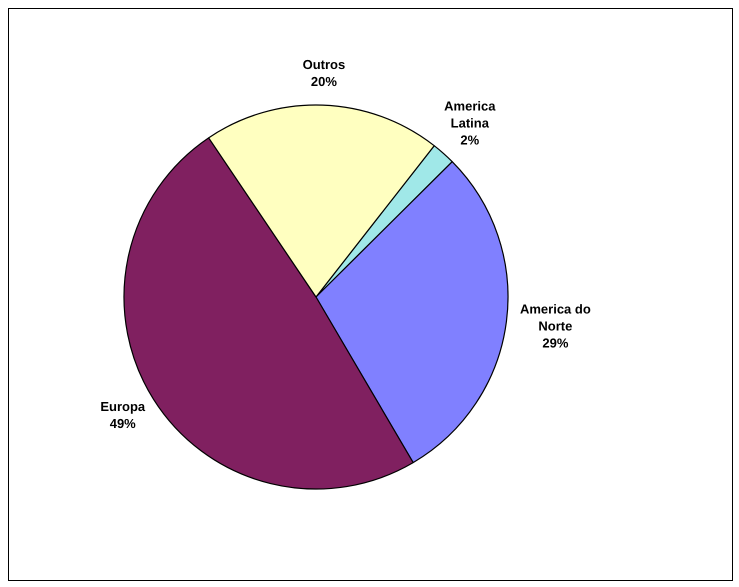 Image resolution: width=739 pixels, height=587 pixels. What do you see at coordinates (123, 406) in the screenshot?
I see `slice-label: Europa` at bounding box center [123, 406].